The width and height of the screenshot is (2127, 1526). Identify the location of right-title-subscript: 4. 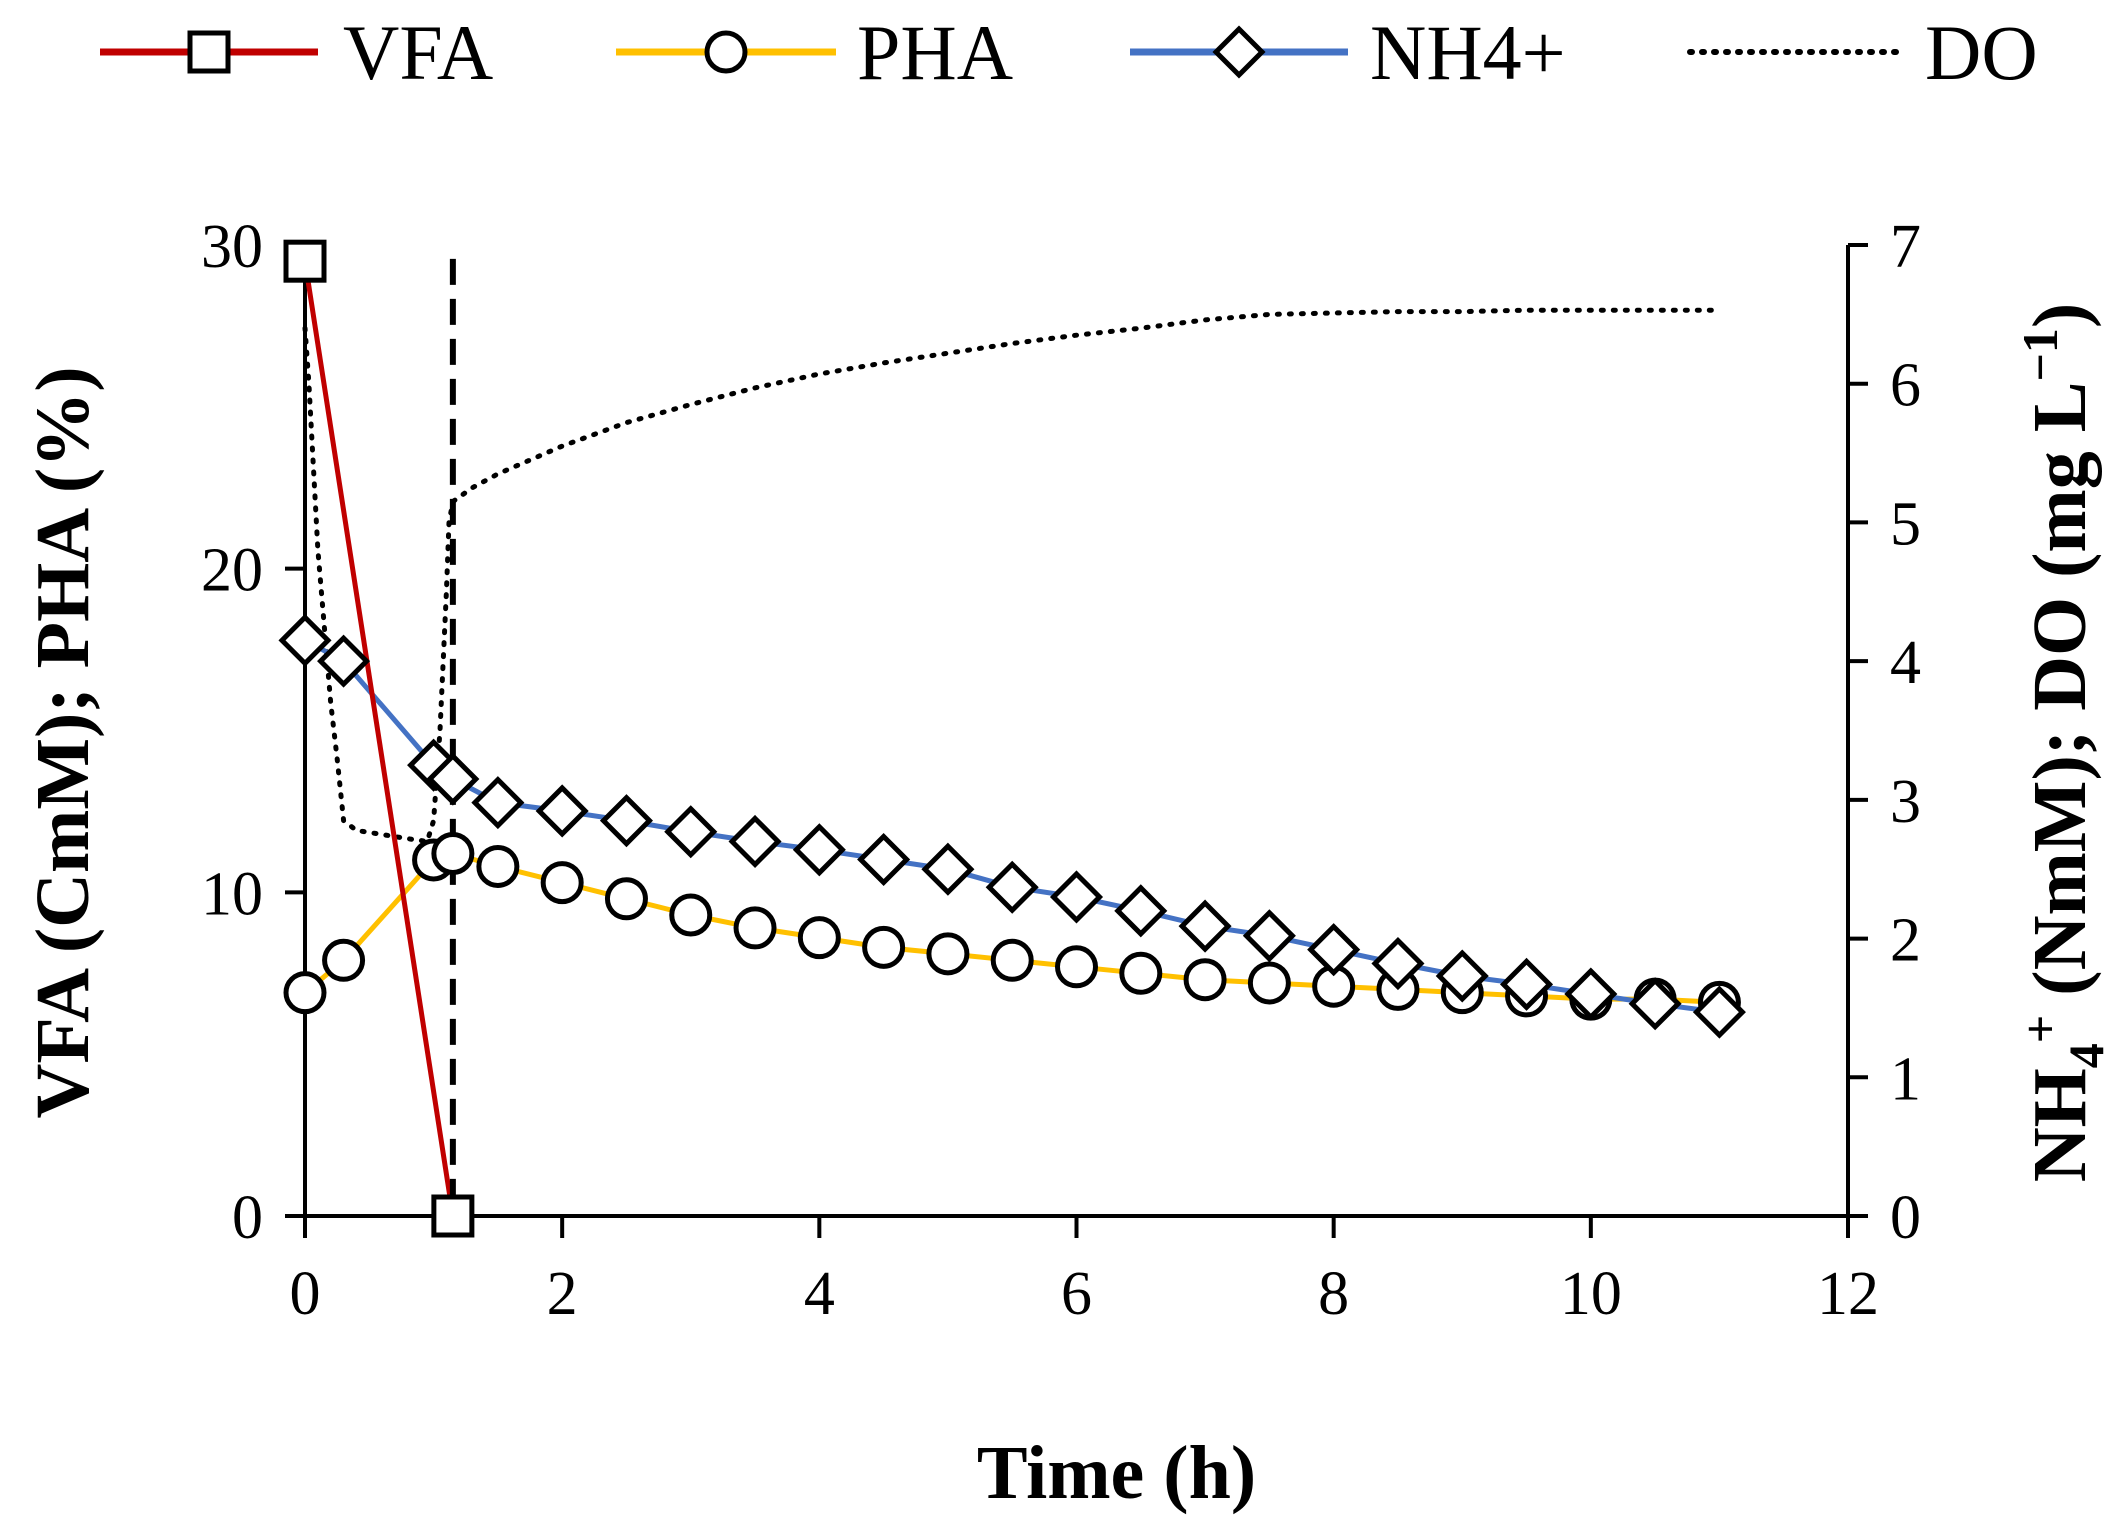
(2086, 1055).